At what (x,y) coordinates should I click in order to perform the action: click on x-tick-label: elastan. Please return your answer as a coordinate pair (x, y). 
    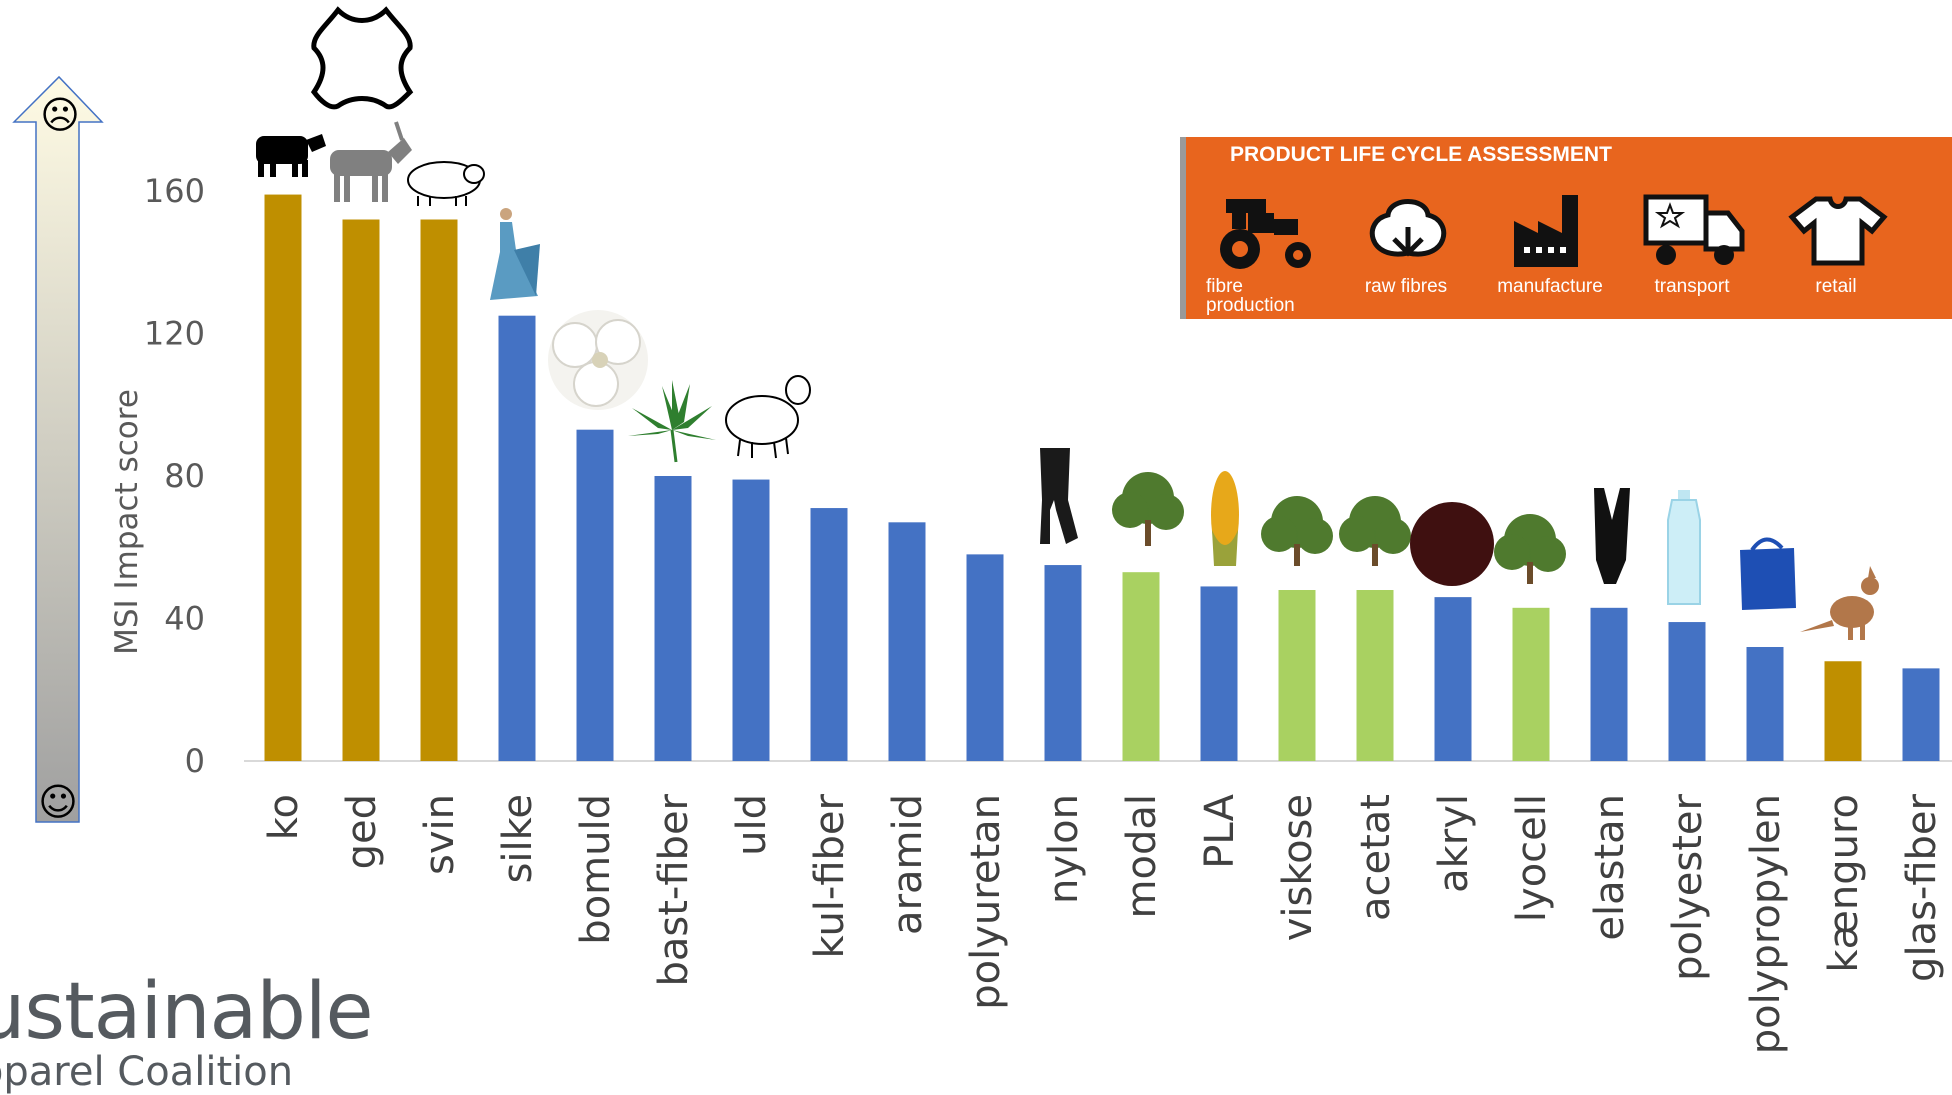
    Looking at the image, I should click on (1610, 867).